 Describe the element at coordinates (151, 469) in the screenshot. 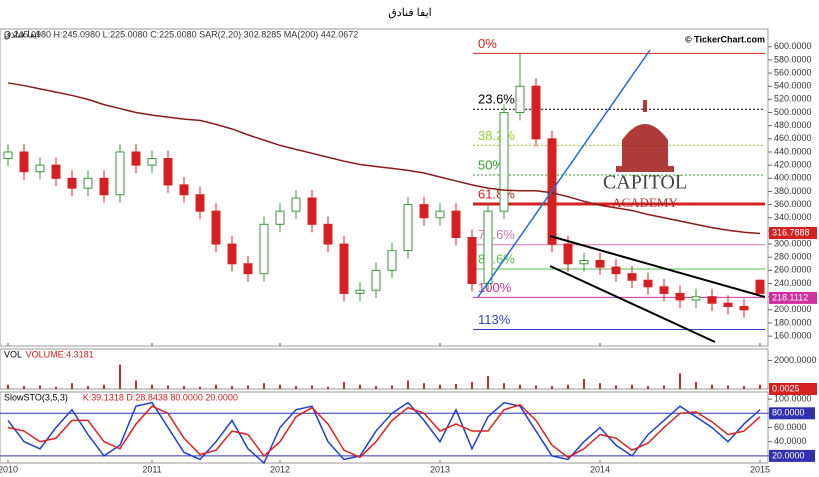

I see `x-tick-label: 2011` at that location.